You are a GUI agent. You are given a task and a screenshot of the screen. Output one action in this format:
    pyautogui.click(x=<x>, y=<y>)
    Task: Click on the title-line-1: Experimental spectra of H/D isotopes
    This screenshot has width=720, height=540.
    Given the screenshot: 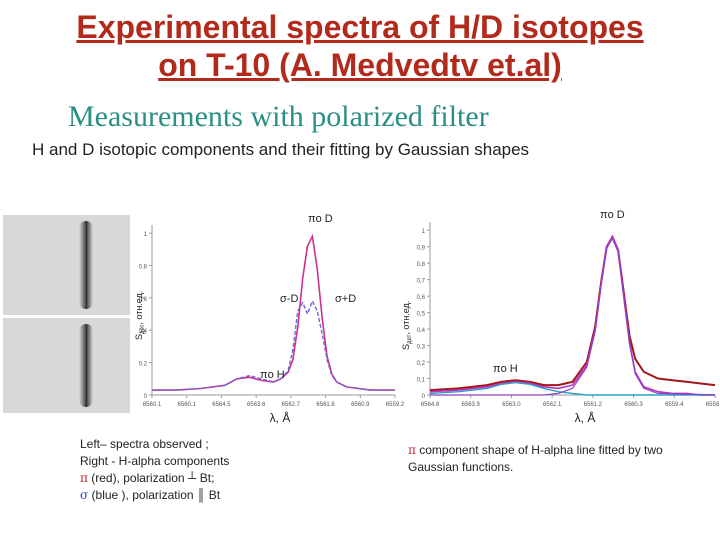 What is the action you would take?
    pyautogui.click(x=360, y=27)
    